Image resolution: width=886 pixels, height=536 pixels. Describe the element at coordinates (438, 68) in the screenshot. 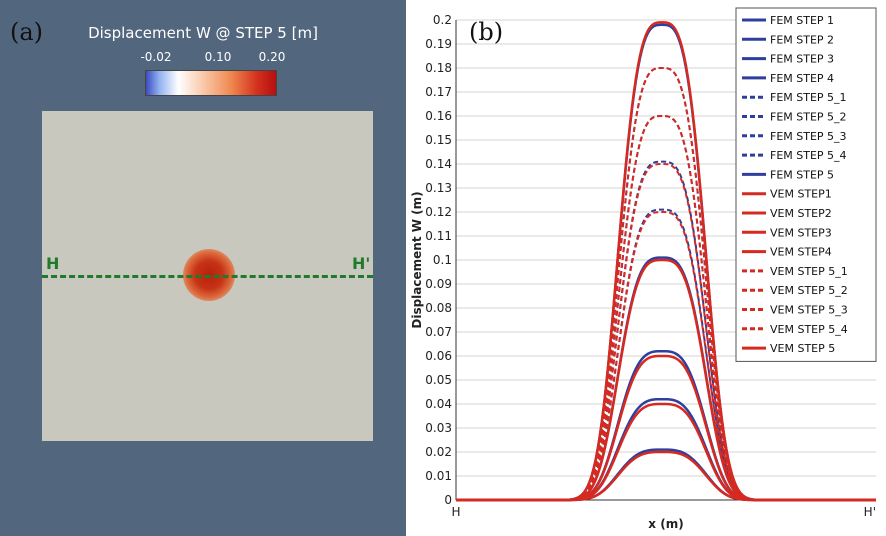

I see `y-tick-label: 0.18` at that location.